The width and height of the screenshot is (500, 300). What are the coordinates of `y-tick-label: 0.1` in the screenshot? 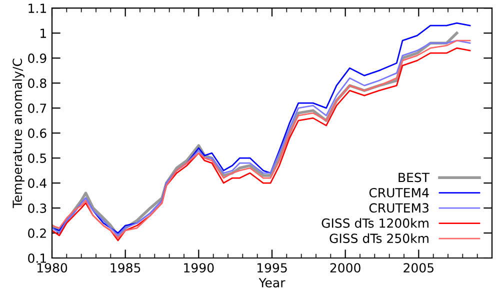 It's located at (37, 258).